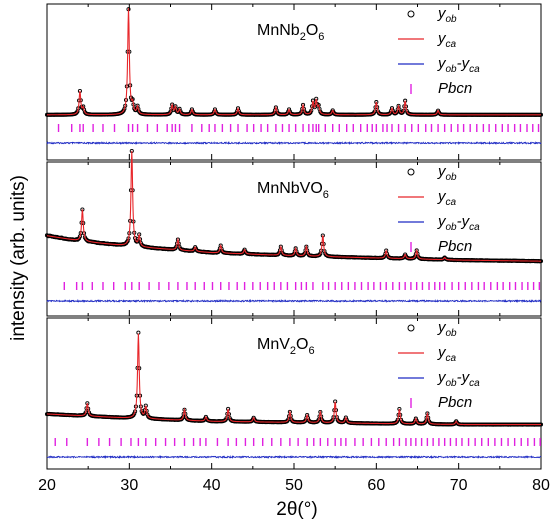 This screenshot has height=525, width=555. I want to click on sample-label: MnV2O6, so click(286, 346).